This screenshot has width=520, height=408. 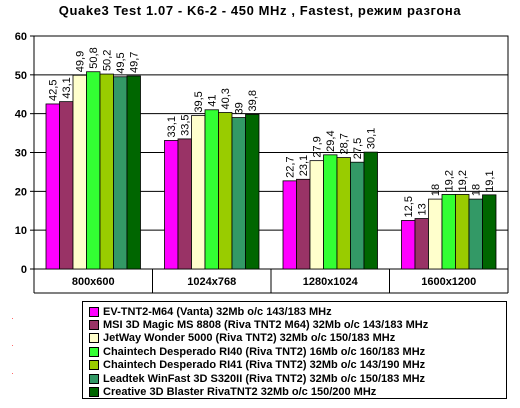 What do you see at coordinates (211, 282) in the screenshot?
I see `x-tick-label: 1024x768` at bounding box center [211, 282].